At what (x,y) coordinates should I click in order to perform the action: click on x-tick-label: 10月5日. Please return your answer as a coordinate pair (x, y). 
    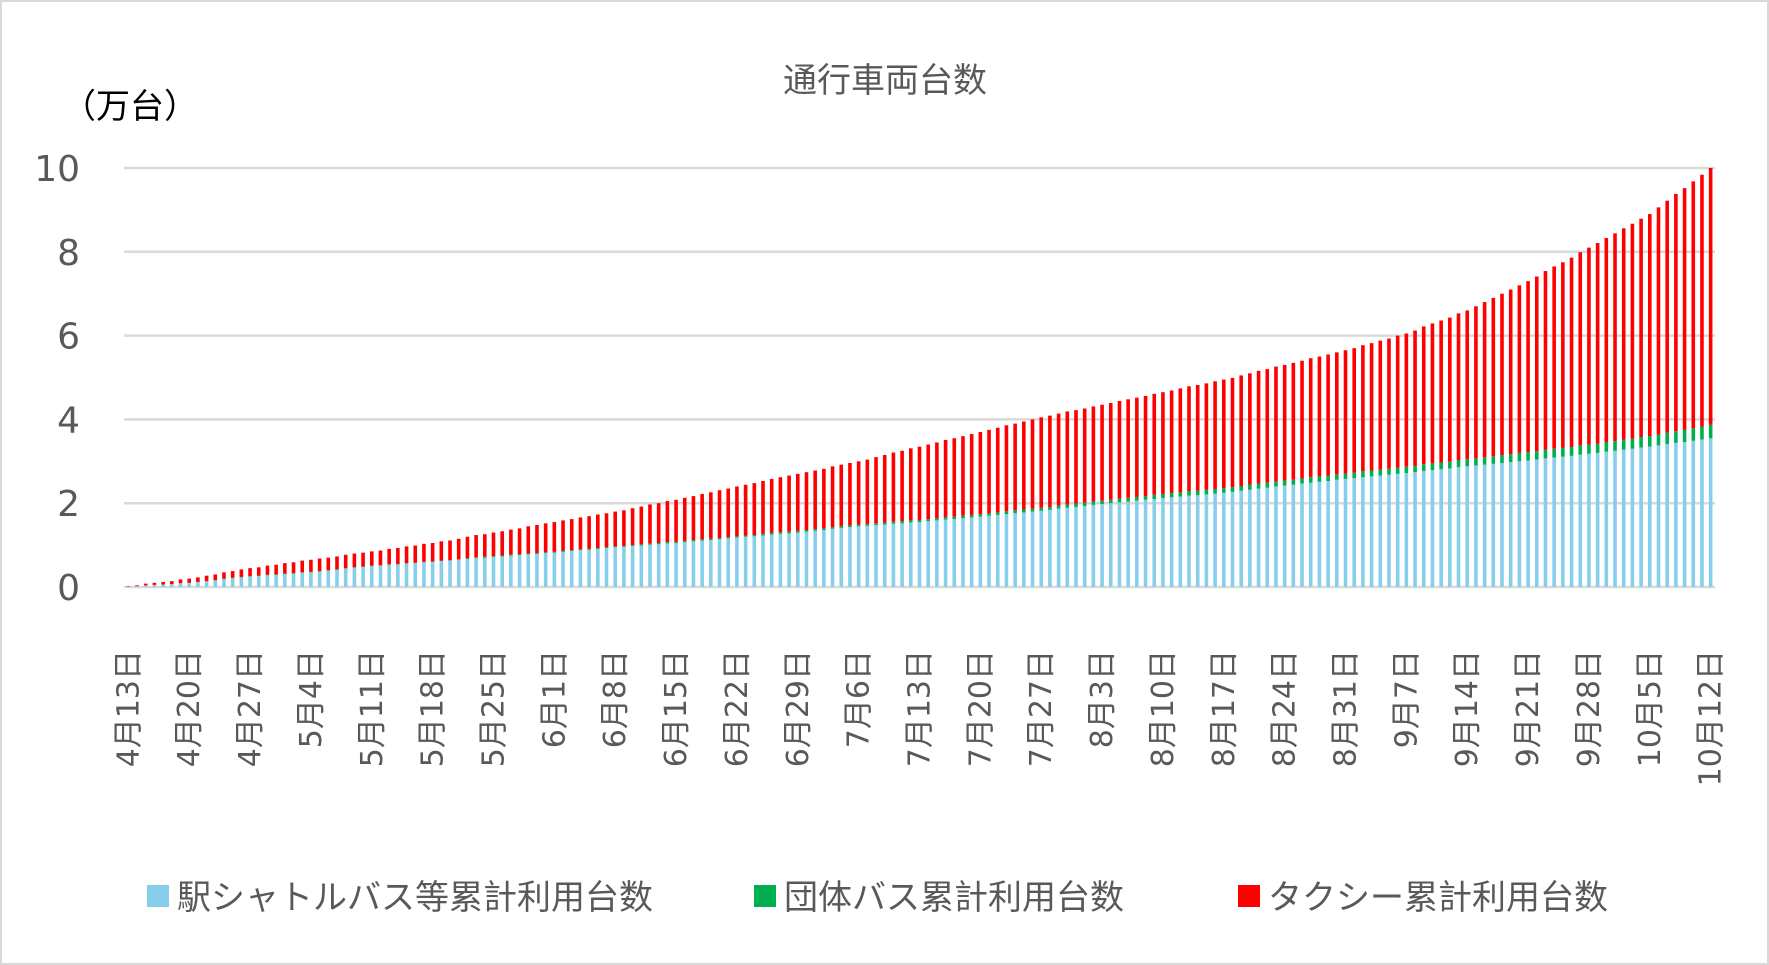
    Looking at the image, I should click on (1650, 708).